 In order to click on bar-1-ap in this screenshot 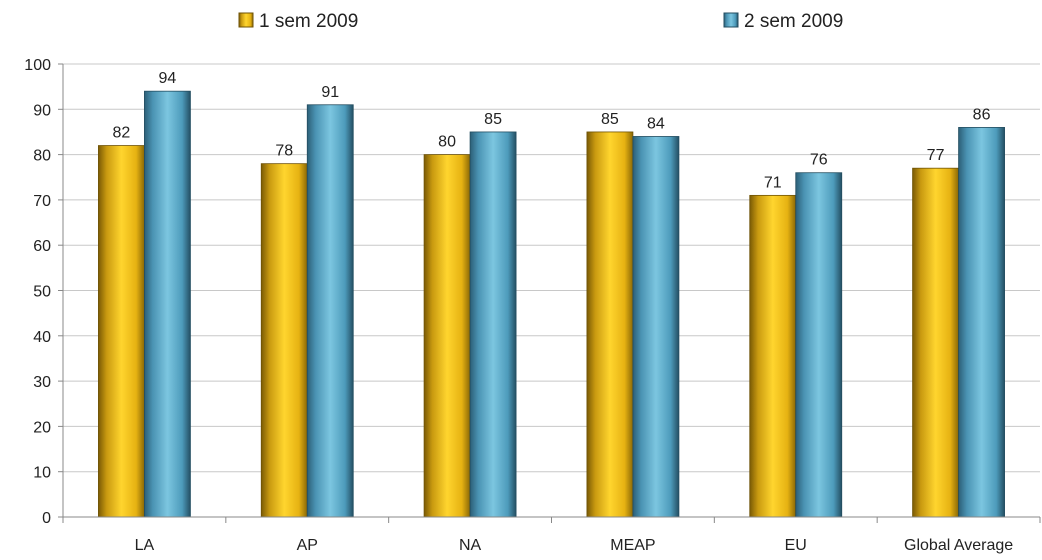, I will do `click(284, 340)`.